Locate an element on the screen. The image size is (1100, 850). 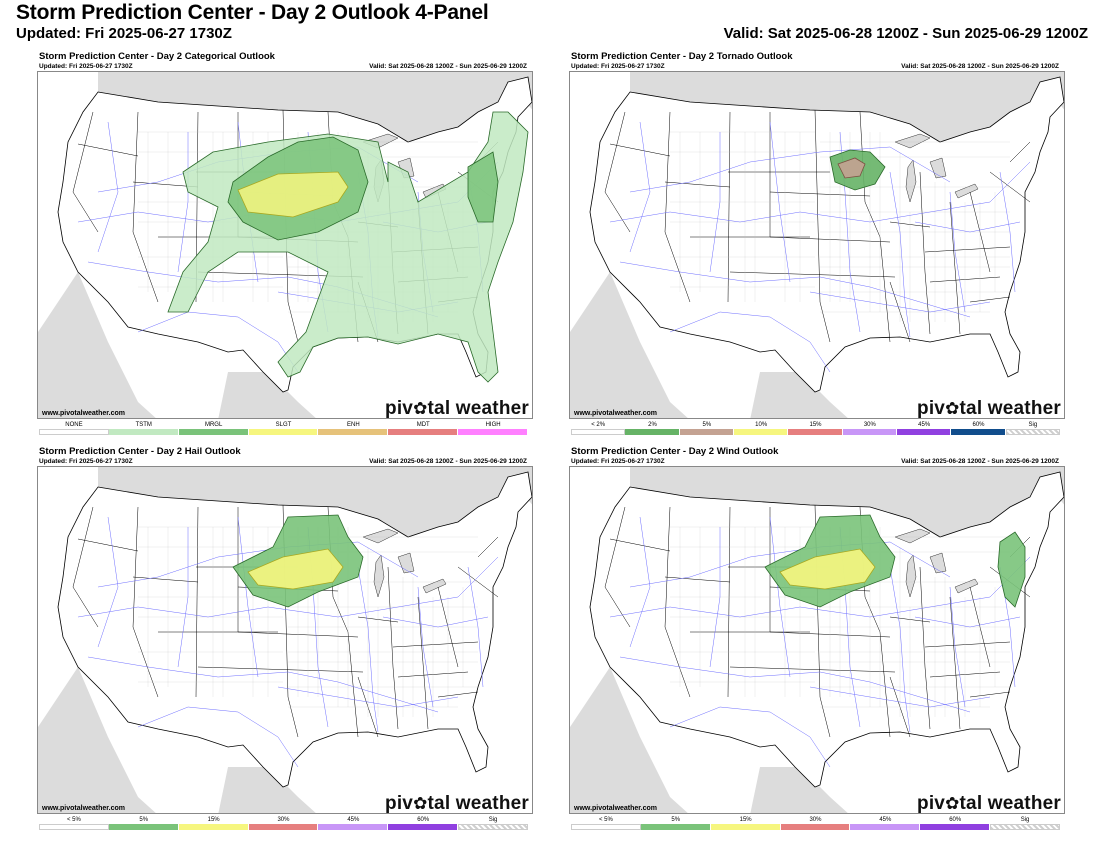
legend-label: 10% is located at coordinates (761, 425).